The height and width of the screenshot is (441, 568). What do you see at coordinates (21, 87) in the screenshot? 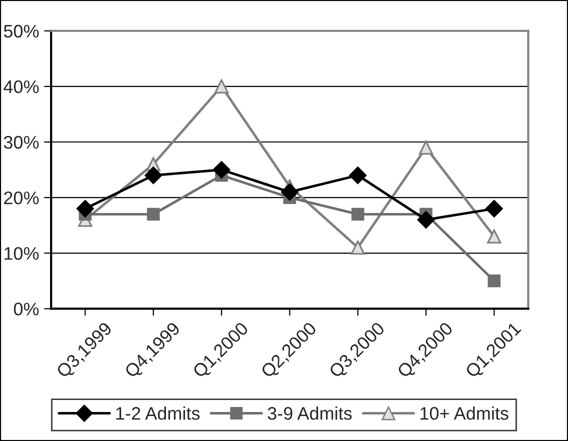
I see `y-tick-label: 40%` at bounding box center [21, 87].